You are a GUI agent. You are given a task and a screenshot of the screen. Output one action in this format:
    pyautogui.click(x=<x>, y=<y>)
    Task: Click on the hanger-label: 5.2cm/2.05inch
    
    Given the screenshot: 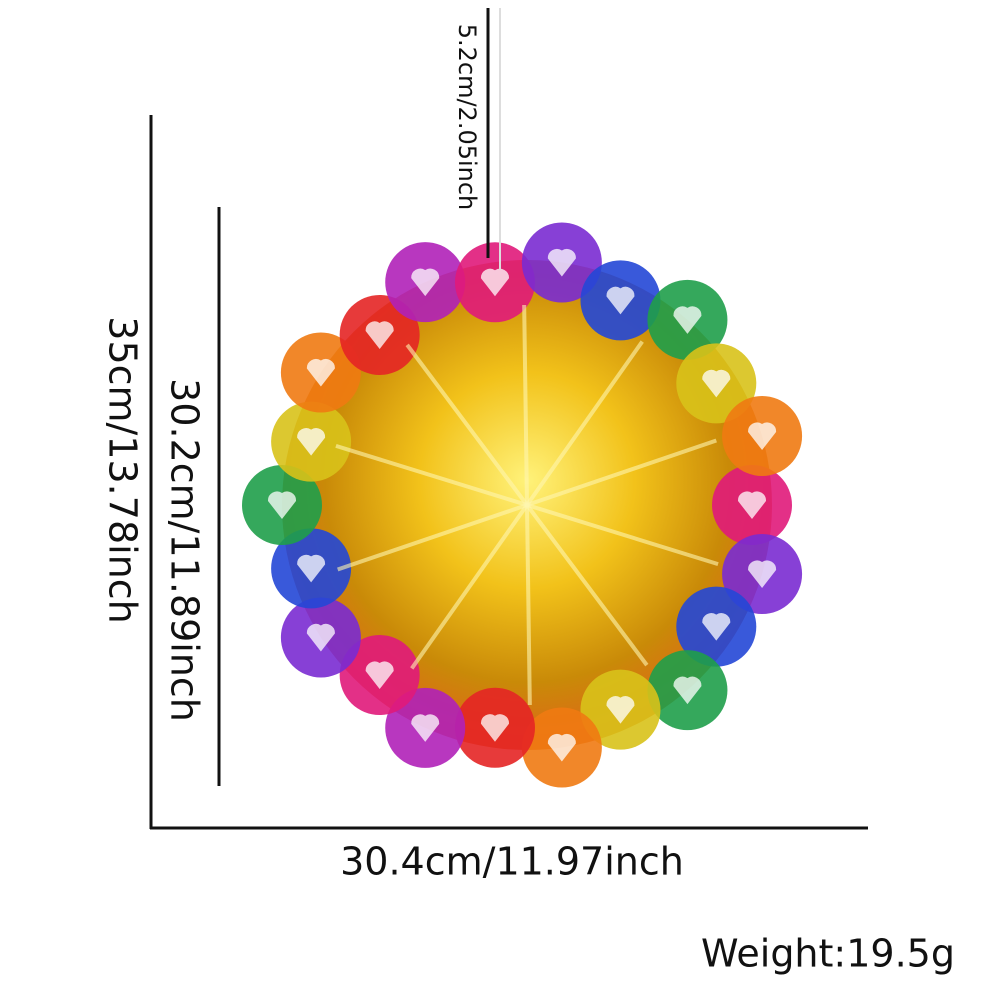 What is the action you would take?
    pyautogui.click(x=467, y=117)
    